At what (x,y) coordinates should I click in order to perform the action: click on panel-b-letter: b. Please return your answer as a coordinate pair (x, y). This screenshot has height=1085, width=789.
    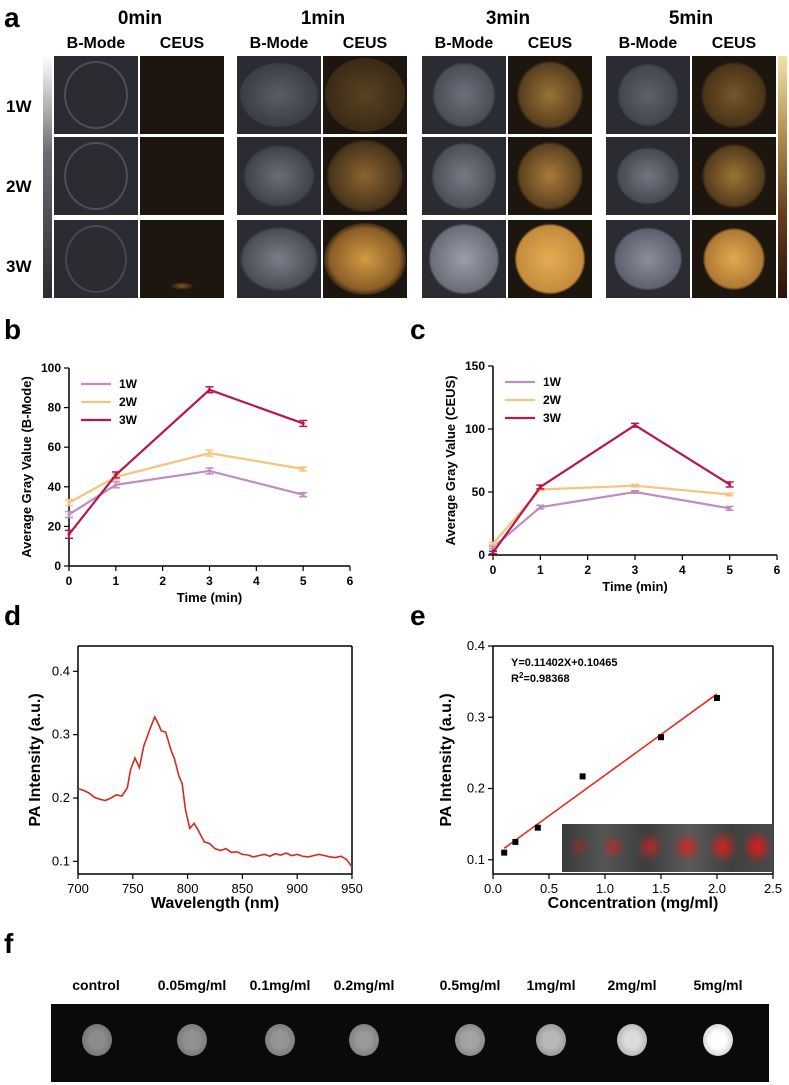
    Looking at the image, I should click on (13, 329).